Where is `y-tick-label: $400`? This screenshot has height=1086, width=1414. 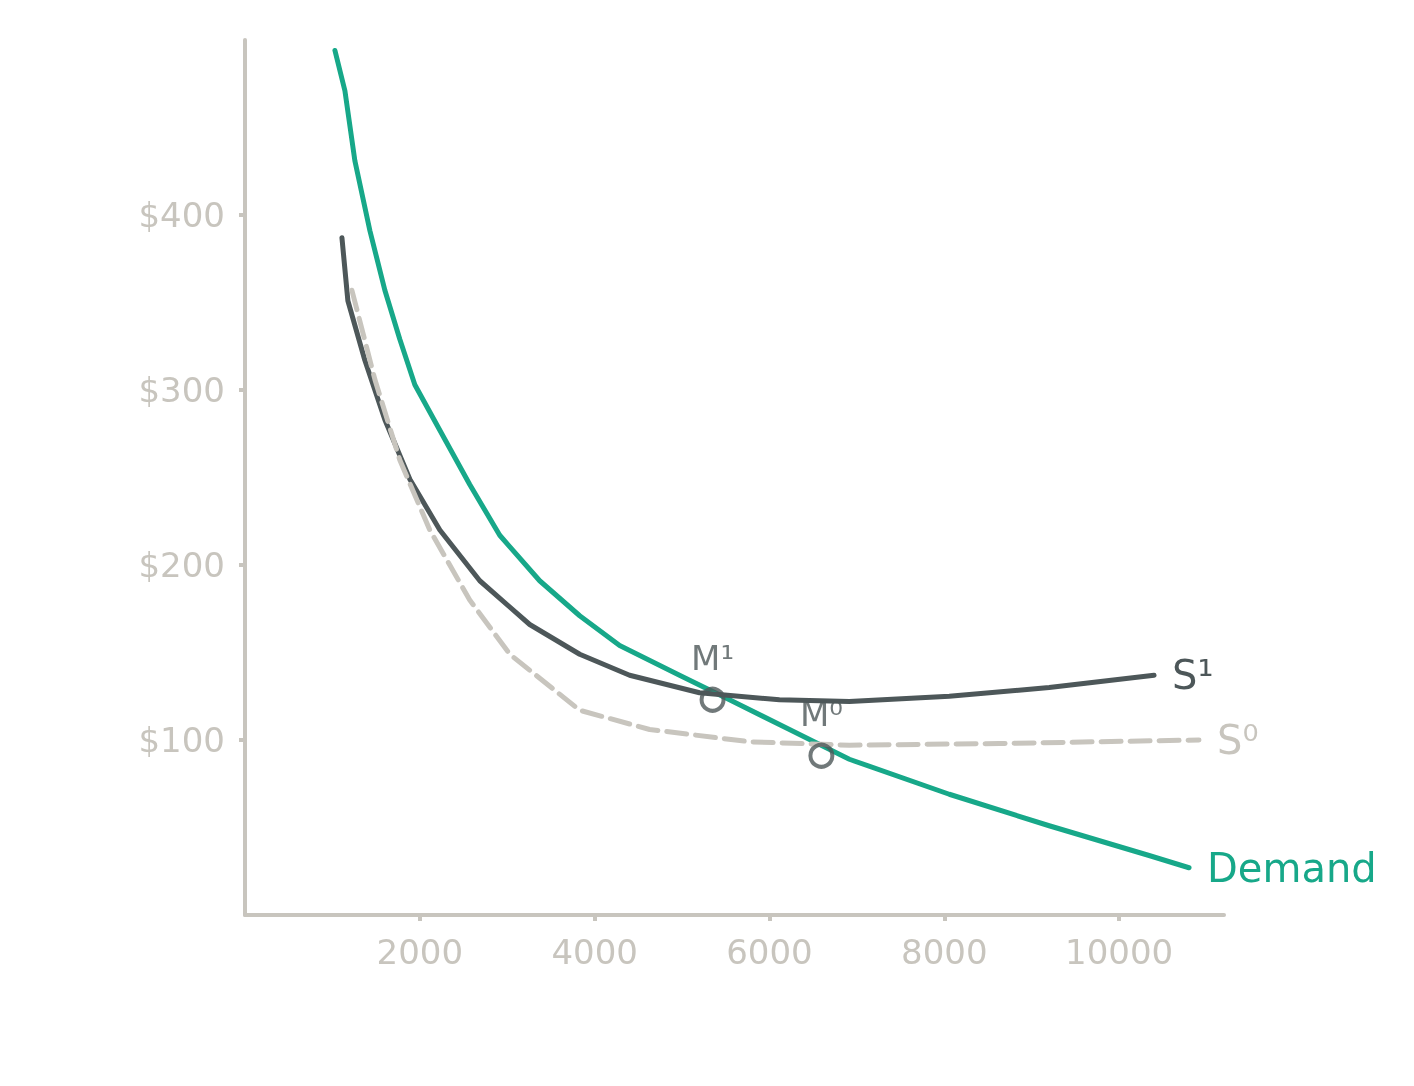 y-tick-label: $400 is located at coordinates (181, 215).